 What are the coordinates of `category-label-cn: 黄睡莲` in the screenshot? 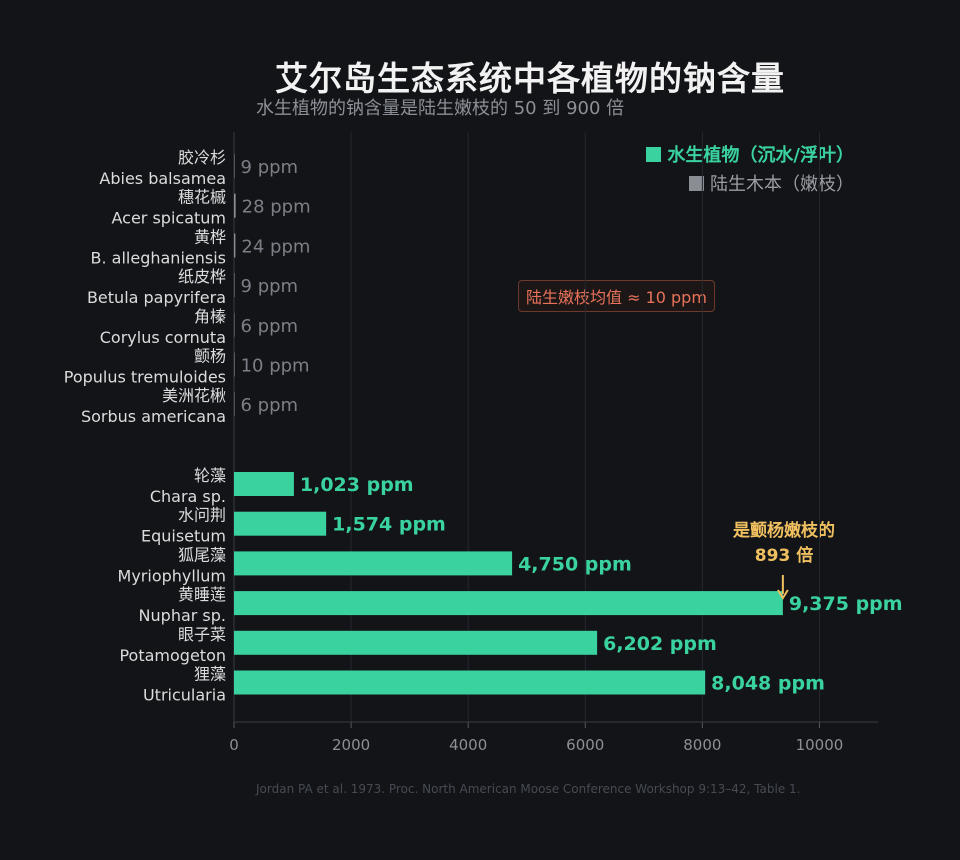 It's located at (202, 594).